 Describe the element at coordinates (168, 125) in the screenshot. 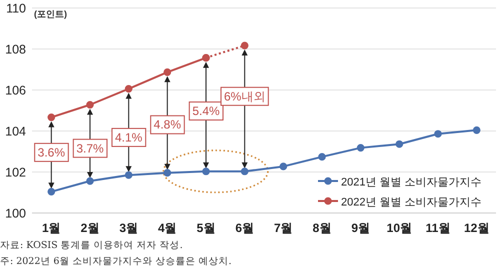

I see `annotation: 4.8%` at that location.